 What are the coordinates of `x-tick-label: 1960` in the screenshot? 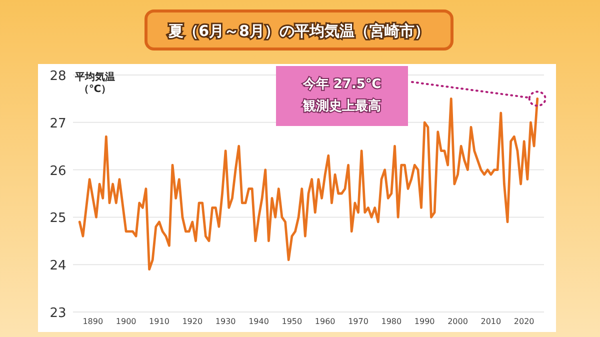 It's located at (325, 321).